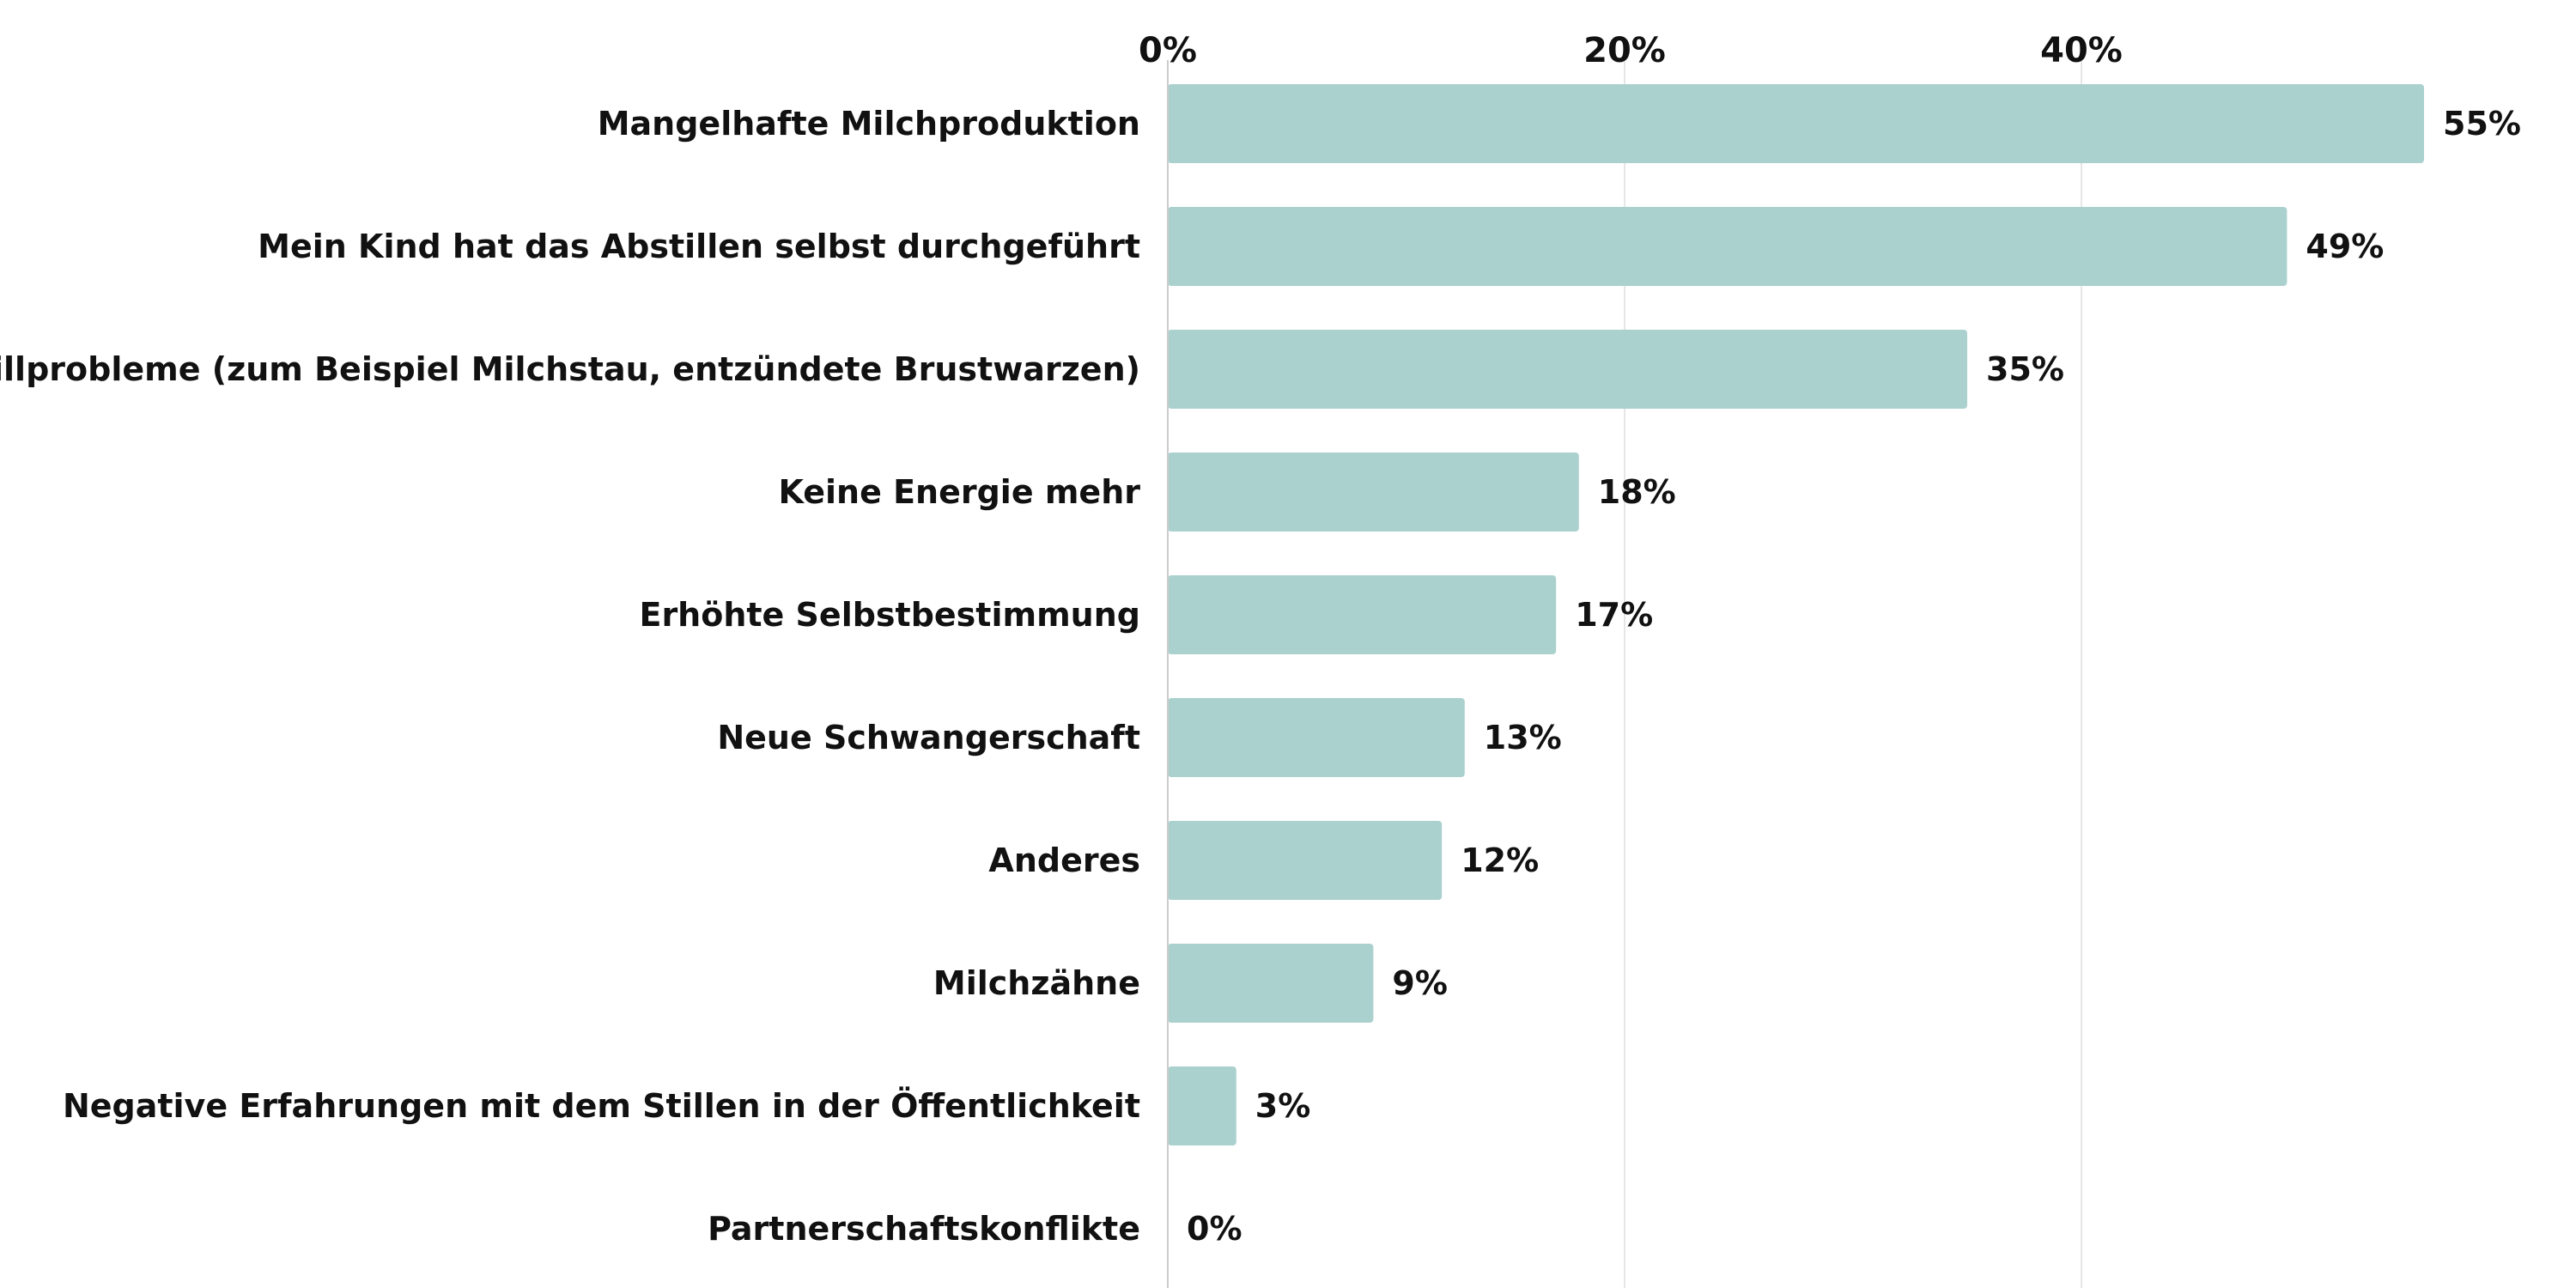 This screenshot has height=1288, width=2576. Describe the element at coordinates (924, 1229) in the screenshot. I see `category-label: Partnerschaftskonflikte` at that location.